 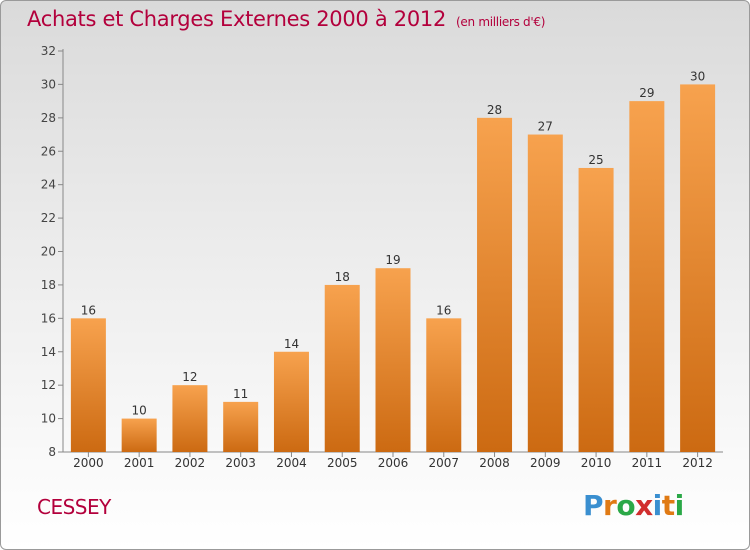 What do you see at coordinates (443, 463) in the screenshot?
I see `x-tick-label: 2007` at bounding box center [443, 463].